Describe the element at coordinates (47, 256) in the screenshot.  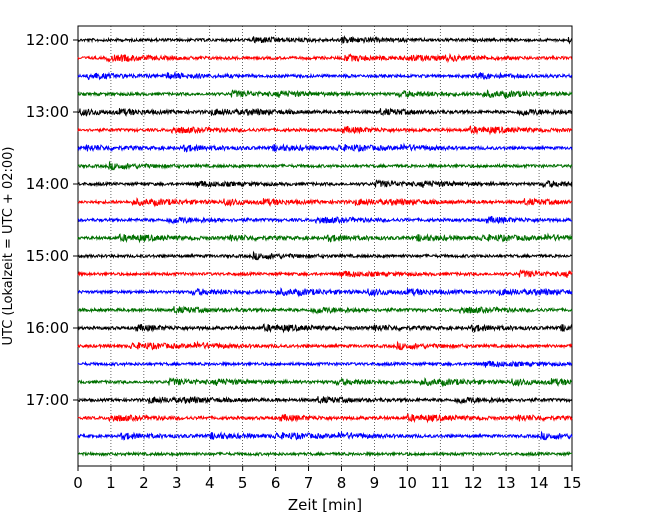
I see `y-tick-label: 15:00` at that location.